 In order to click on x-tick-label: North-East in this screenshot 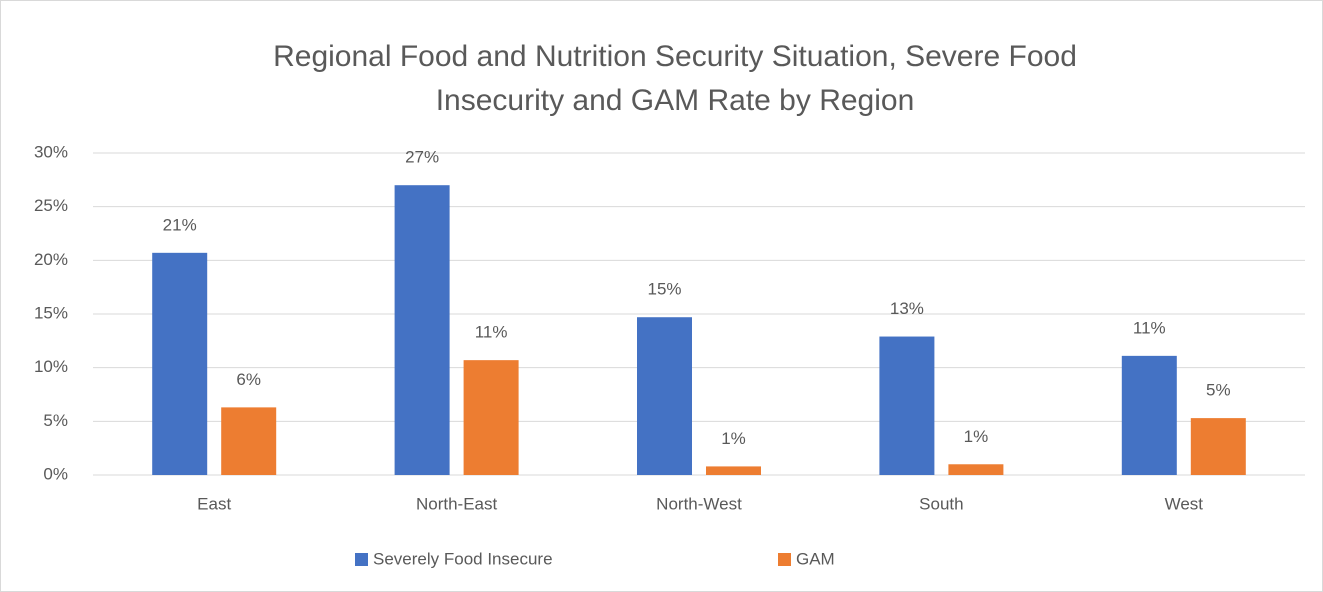, I will do `click(457, 503)`.